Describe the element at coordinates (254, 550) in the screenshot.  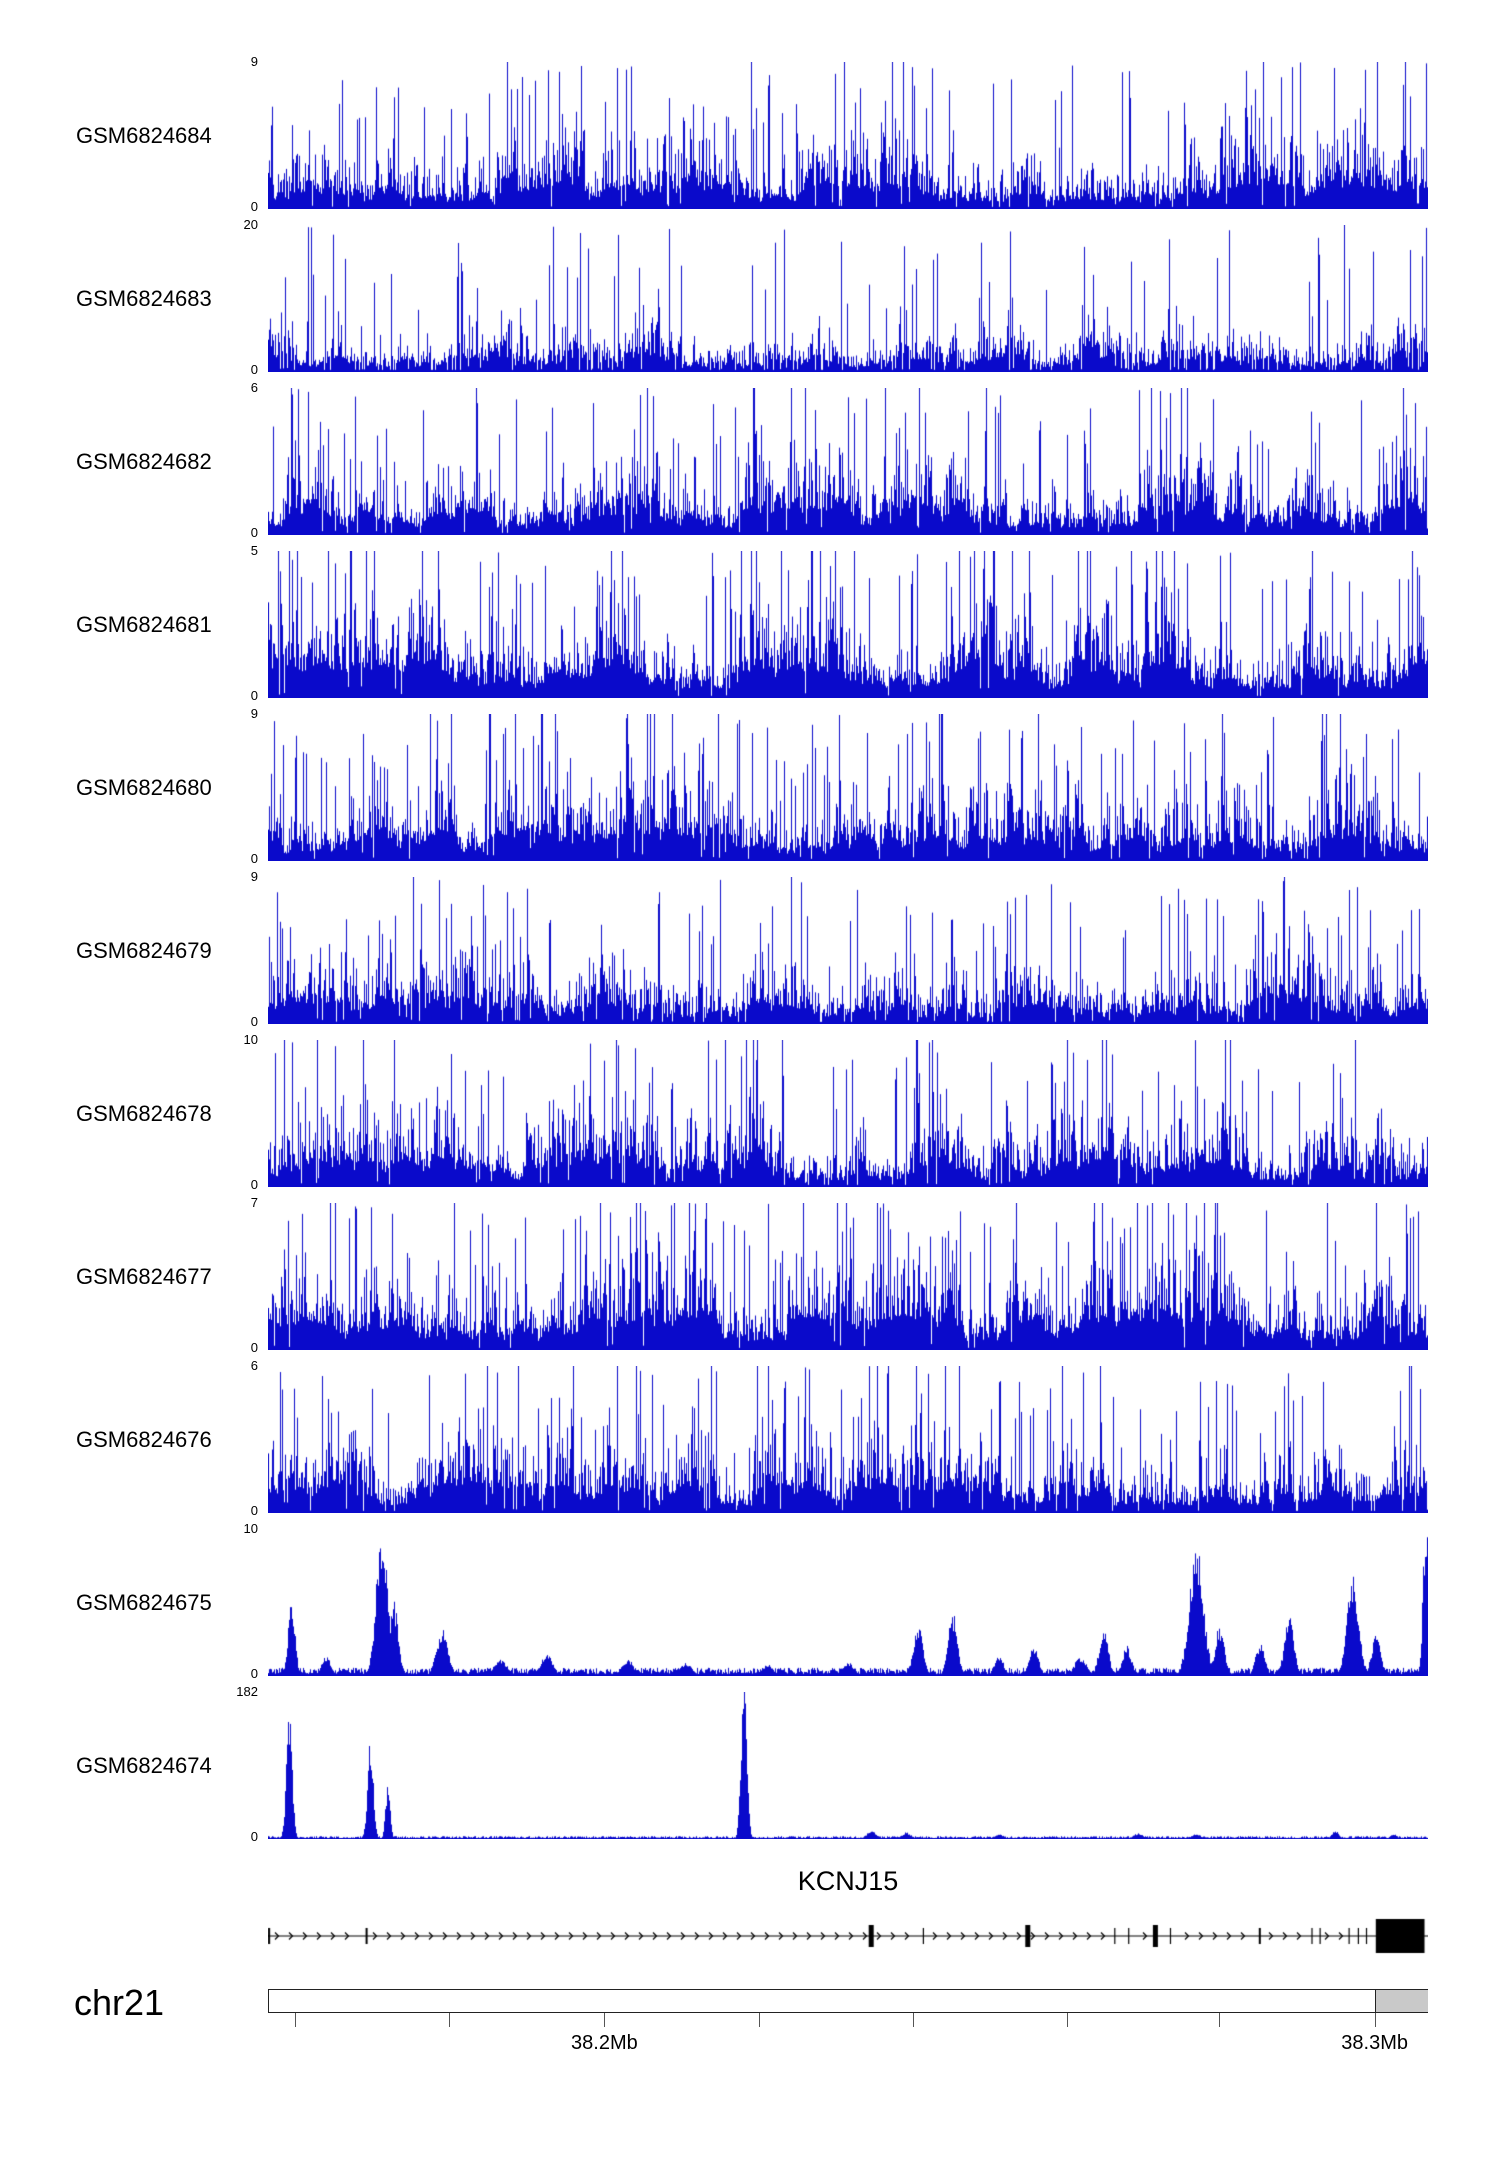
I see `y-axis-max-label: 5` at that location.